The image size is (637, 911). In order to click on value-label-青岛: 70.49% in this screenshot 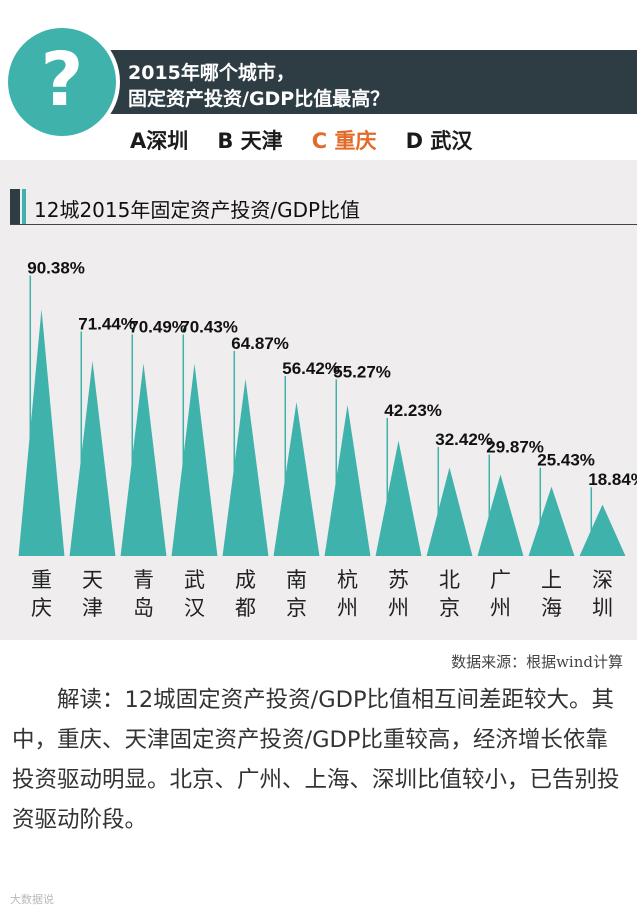, I will do `click(158, 326)`.